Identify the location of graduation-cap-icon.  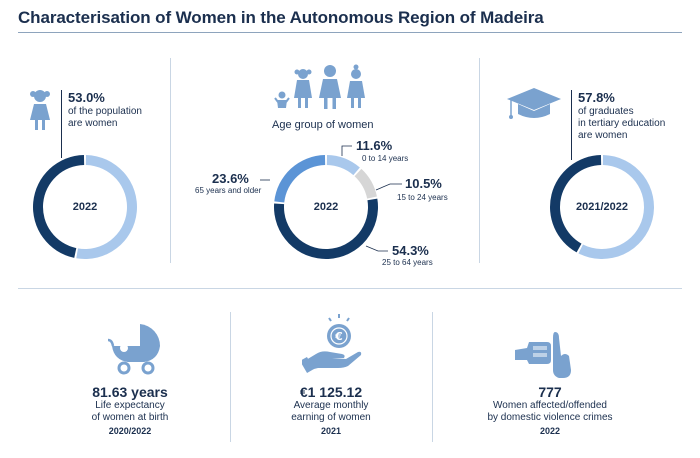
(534, 105).